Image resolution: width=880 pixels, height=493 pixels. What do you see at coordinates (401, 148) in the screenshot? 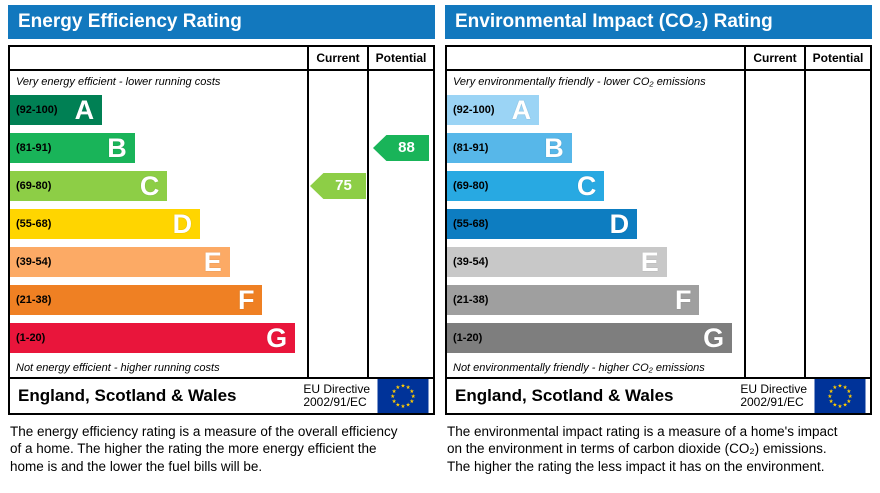
I see `potential-rating-arrow: 88` at bounding box center [401, 148].